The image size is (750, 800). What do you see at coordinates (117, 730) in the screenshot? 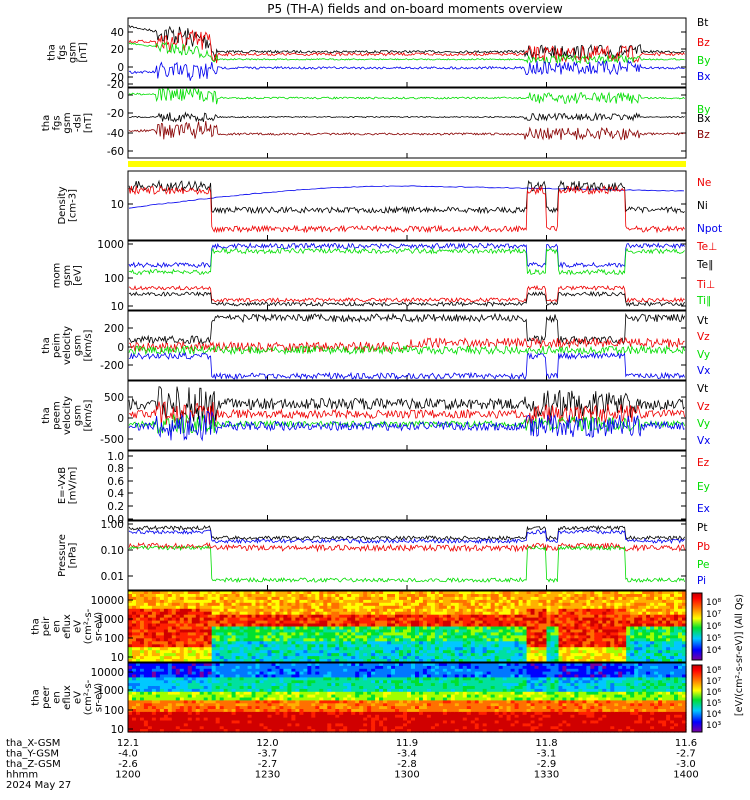
I see `ytick-label: 10` at bounding box center [117, 730].